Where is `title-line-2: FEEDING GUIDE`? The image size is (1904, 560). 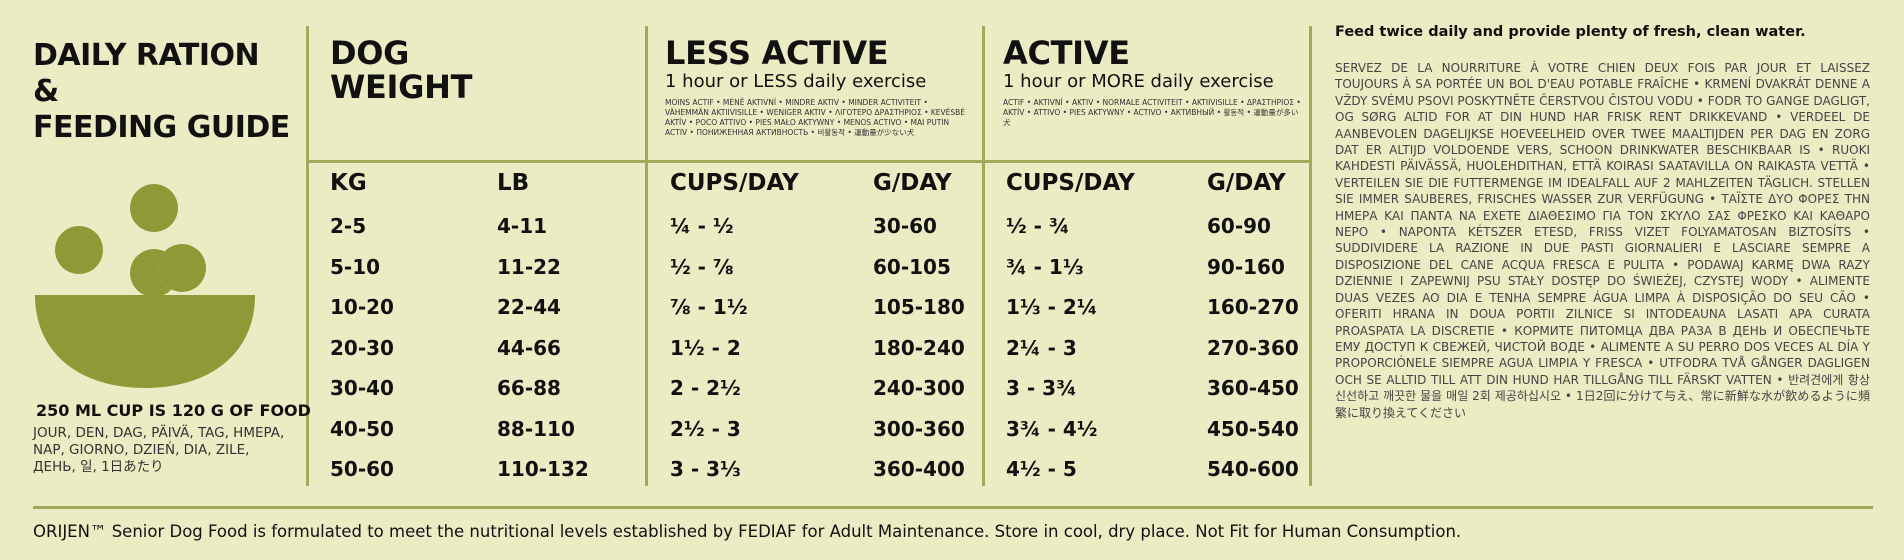 title-line-2: FEEDING GUIDE is located at coordinates (161, 127).